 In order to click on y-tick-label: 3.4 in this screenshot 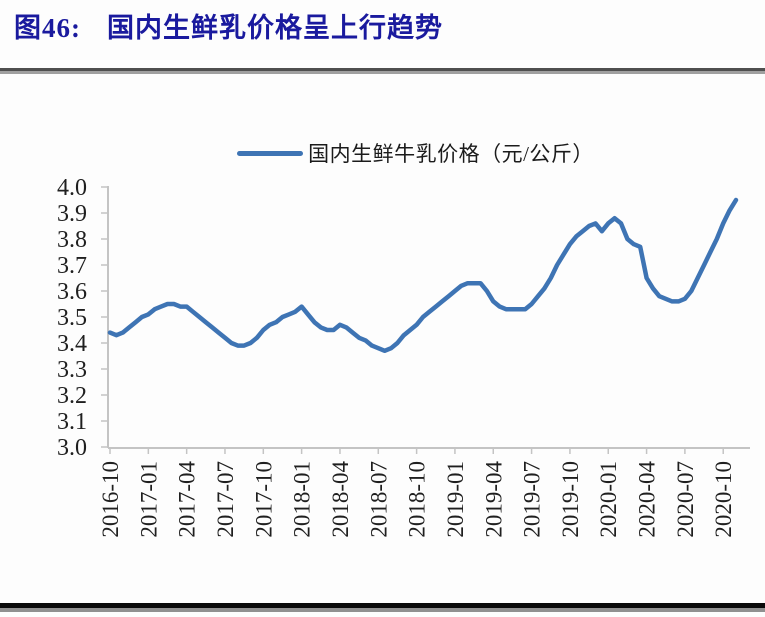, I will do `click(72, 344)`.